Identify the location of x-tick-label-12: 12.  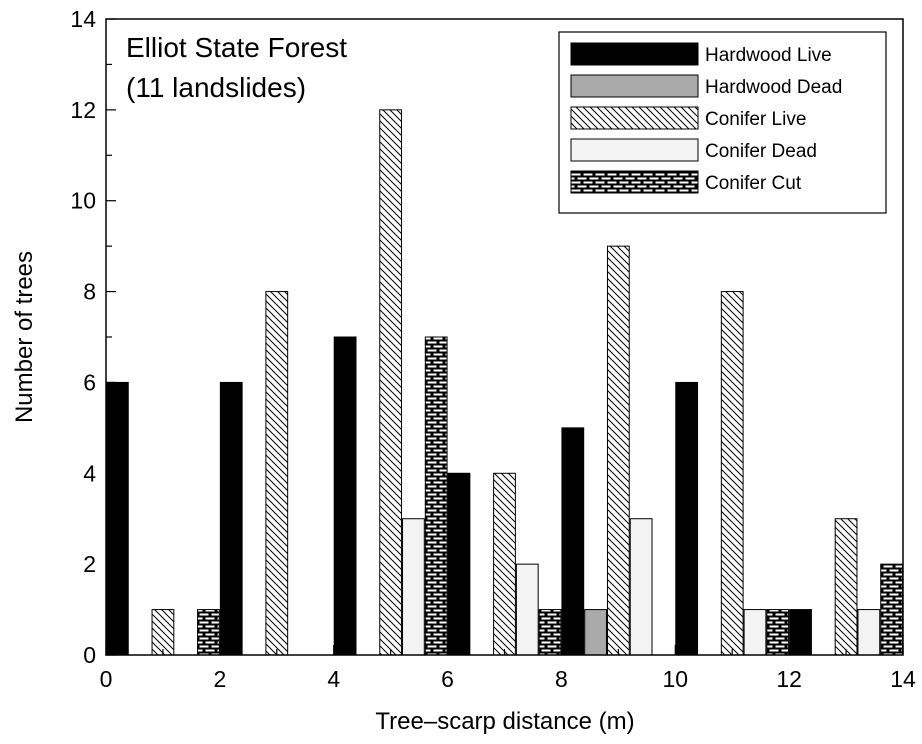
(789, 679).